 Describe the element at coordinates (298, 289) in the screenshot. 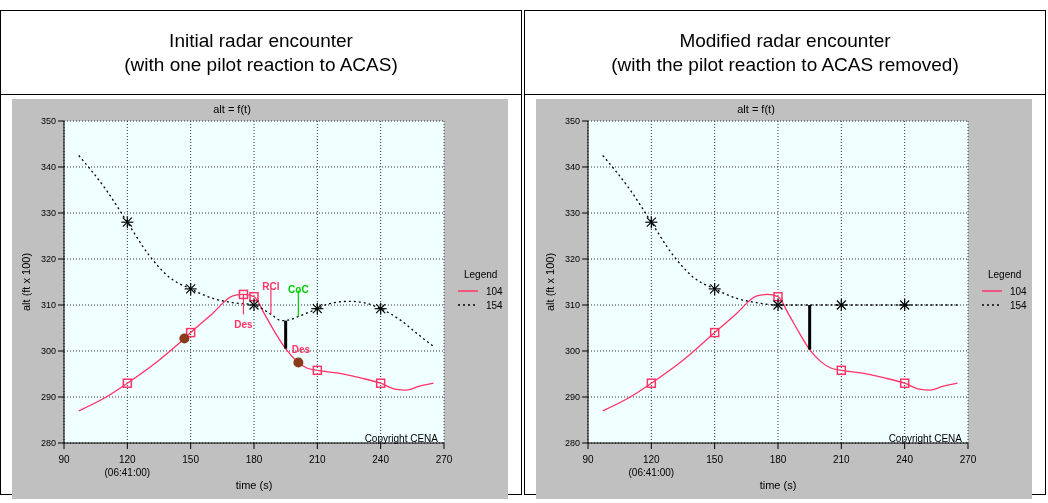

I see `annotation: CoC` at that location.